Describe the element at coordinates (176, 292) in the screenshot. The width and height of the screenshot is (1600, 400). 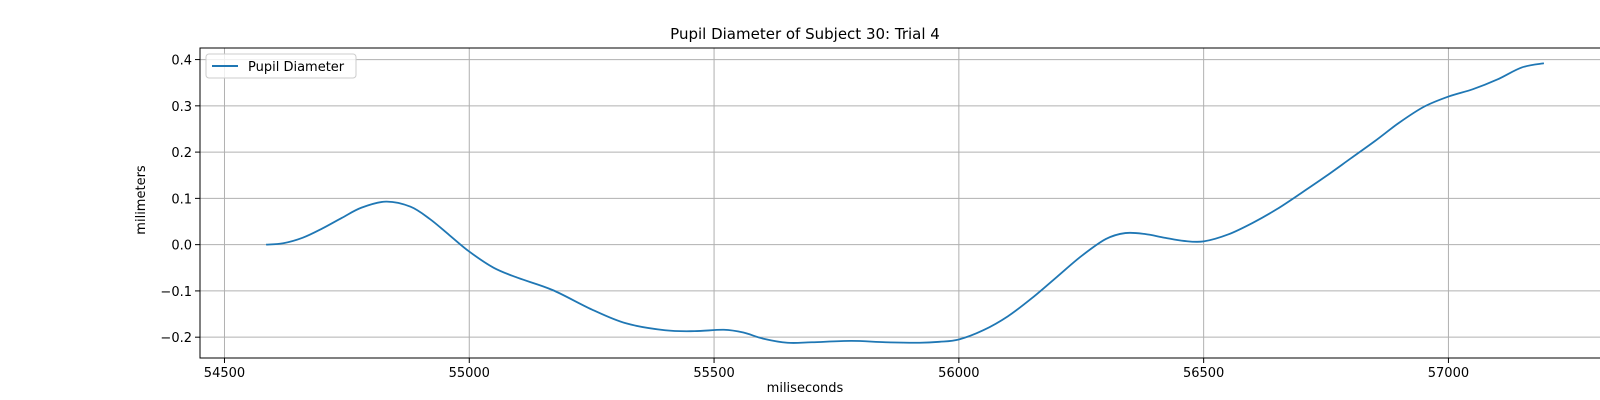
I see `y-tick-label: −0.1` at that location.